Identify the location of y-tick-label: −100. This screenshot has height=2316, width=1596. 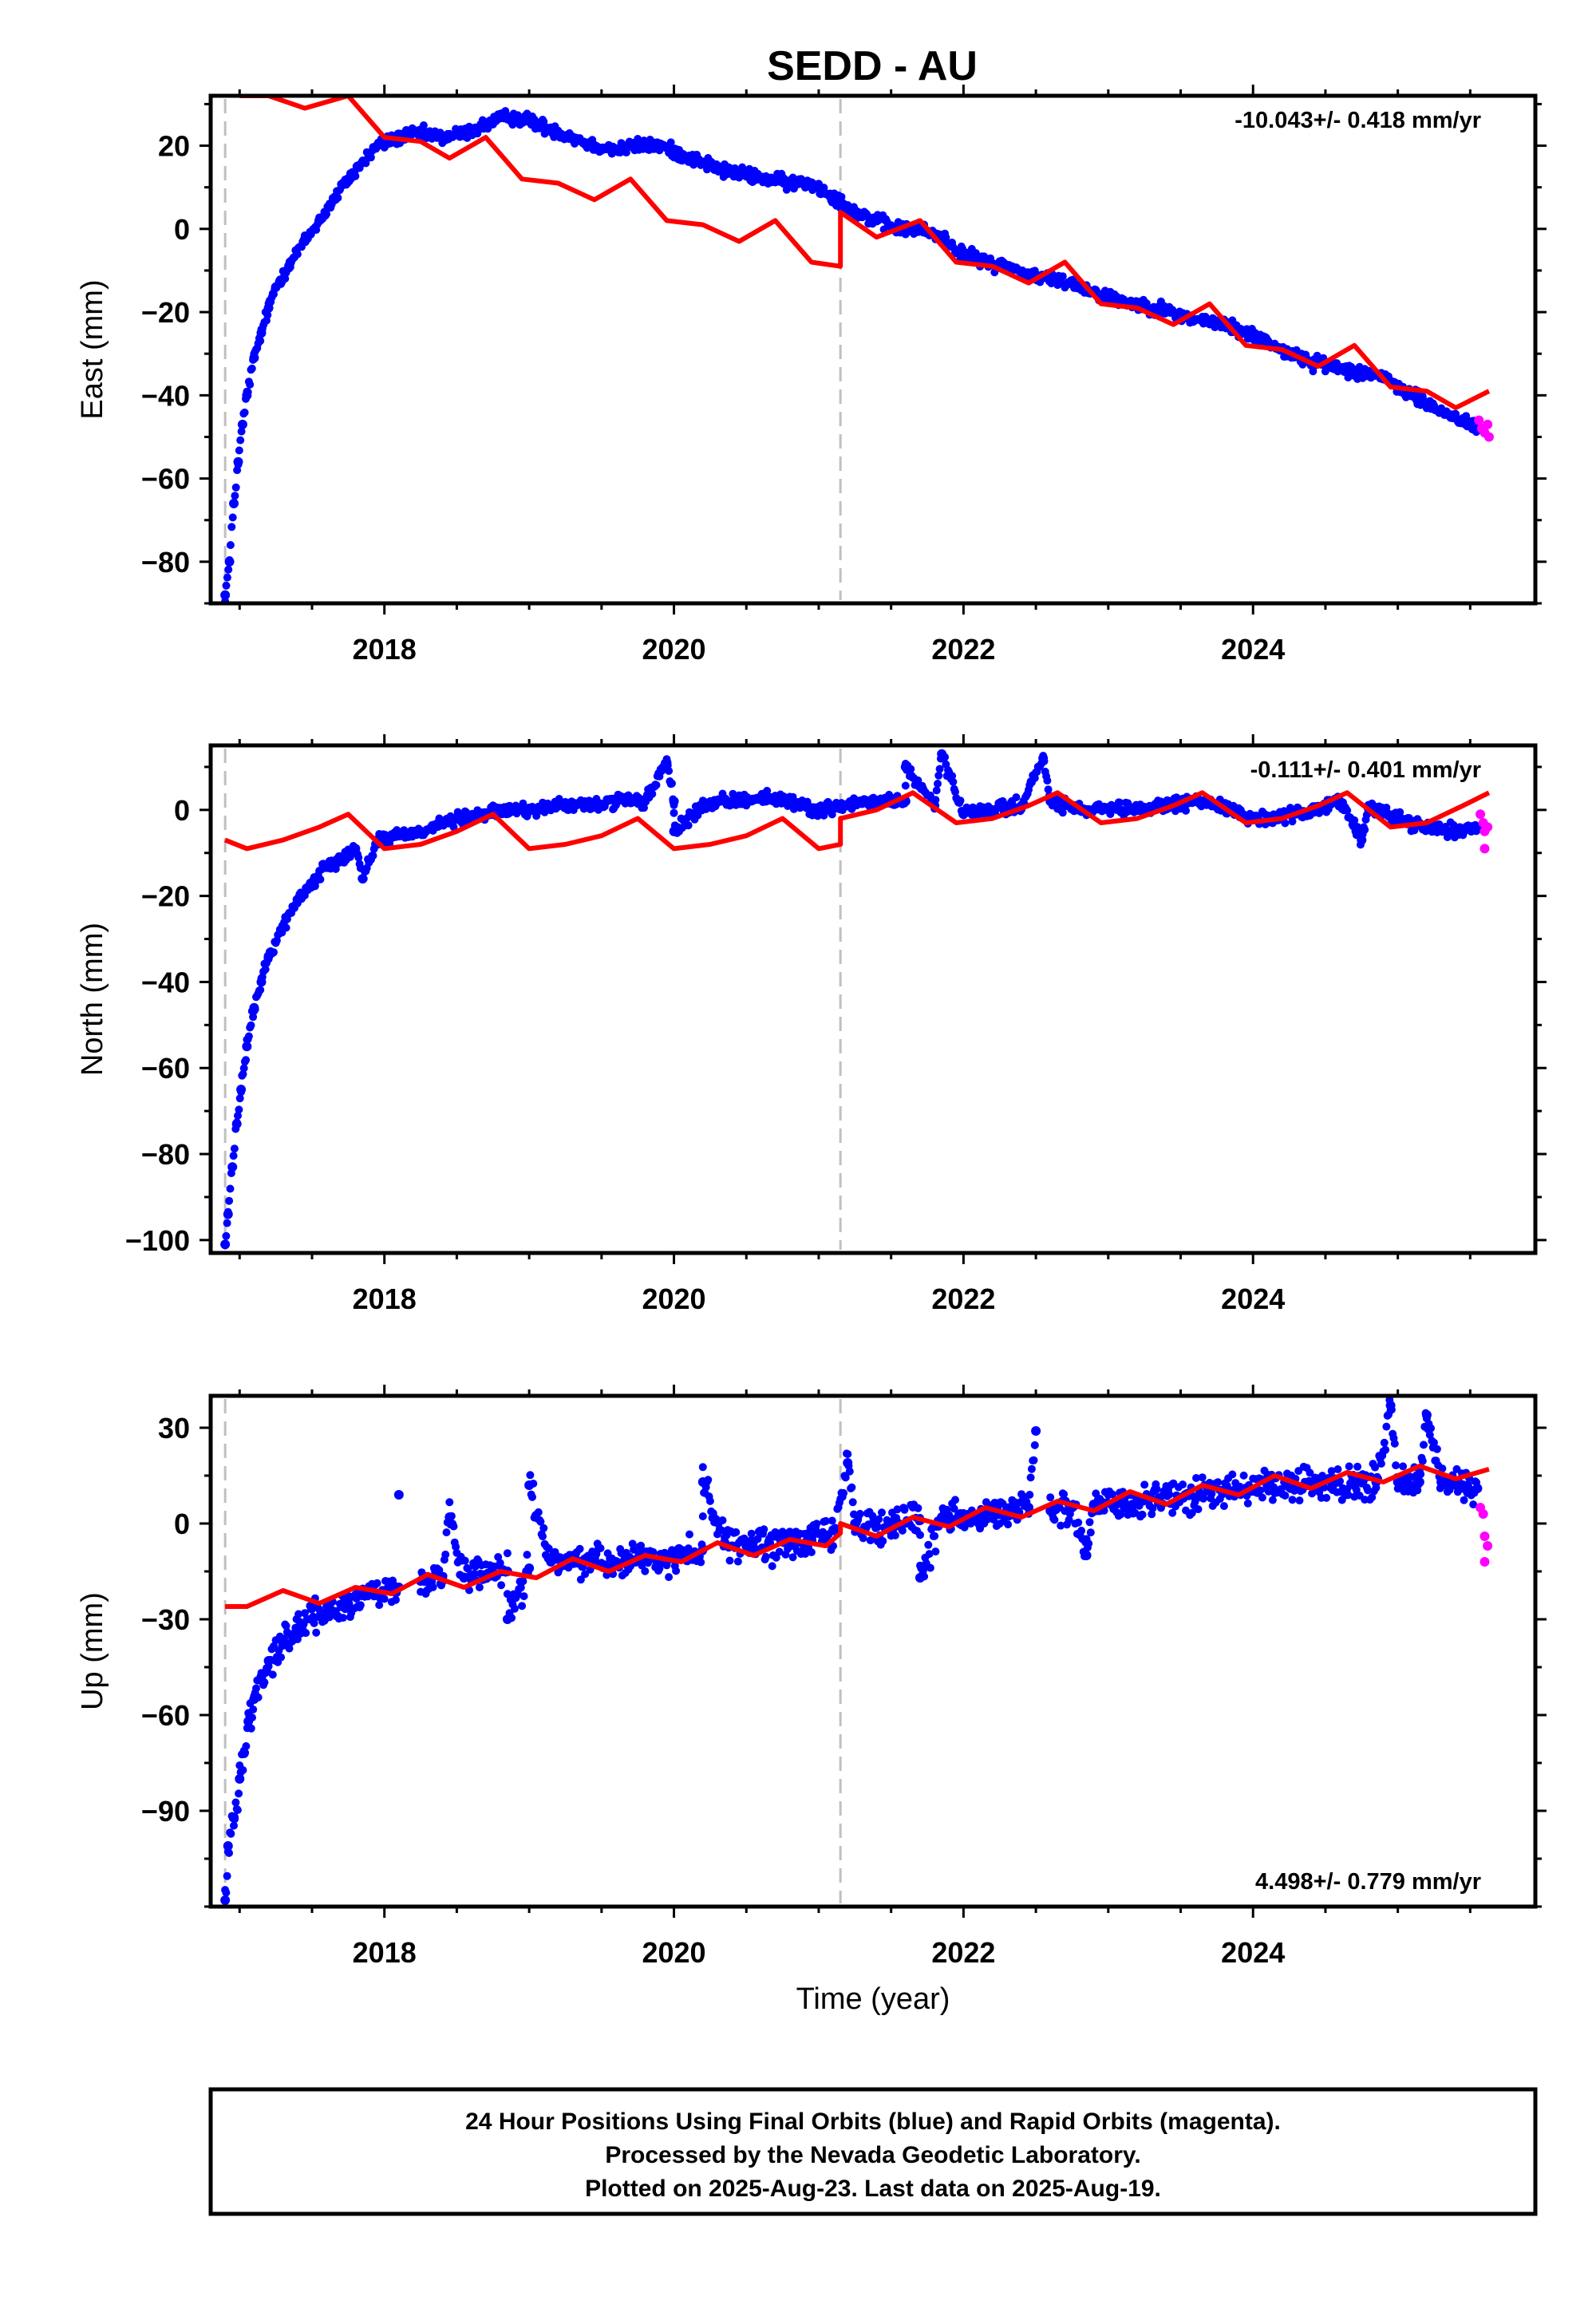
(157, 1240).